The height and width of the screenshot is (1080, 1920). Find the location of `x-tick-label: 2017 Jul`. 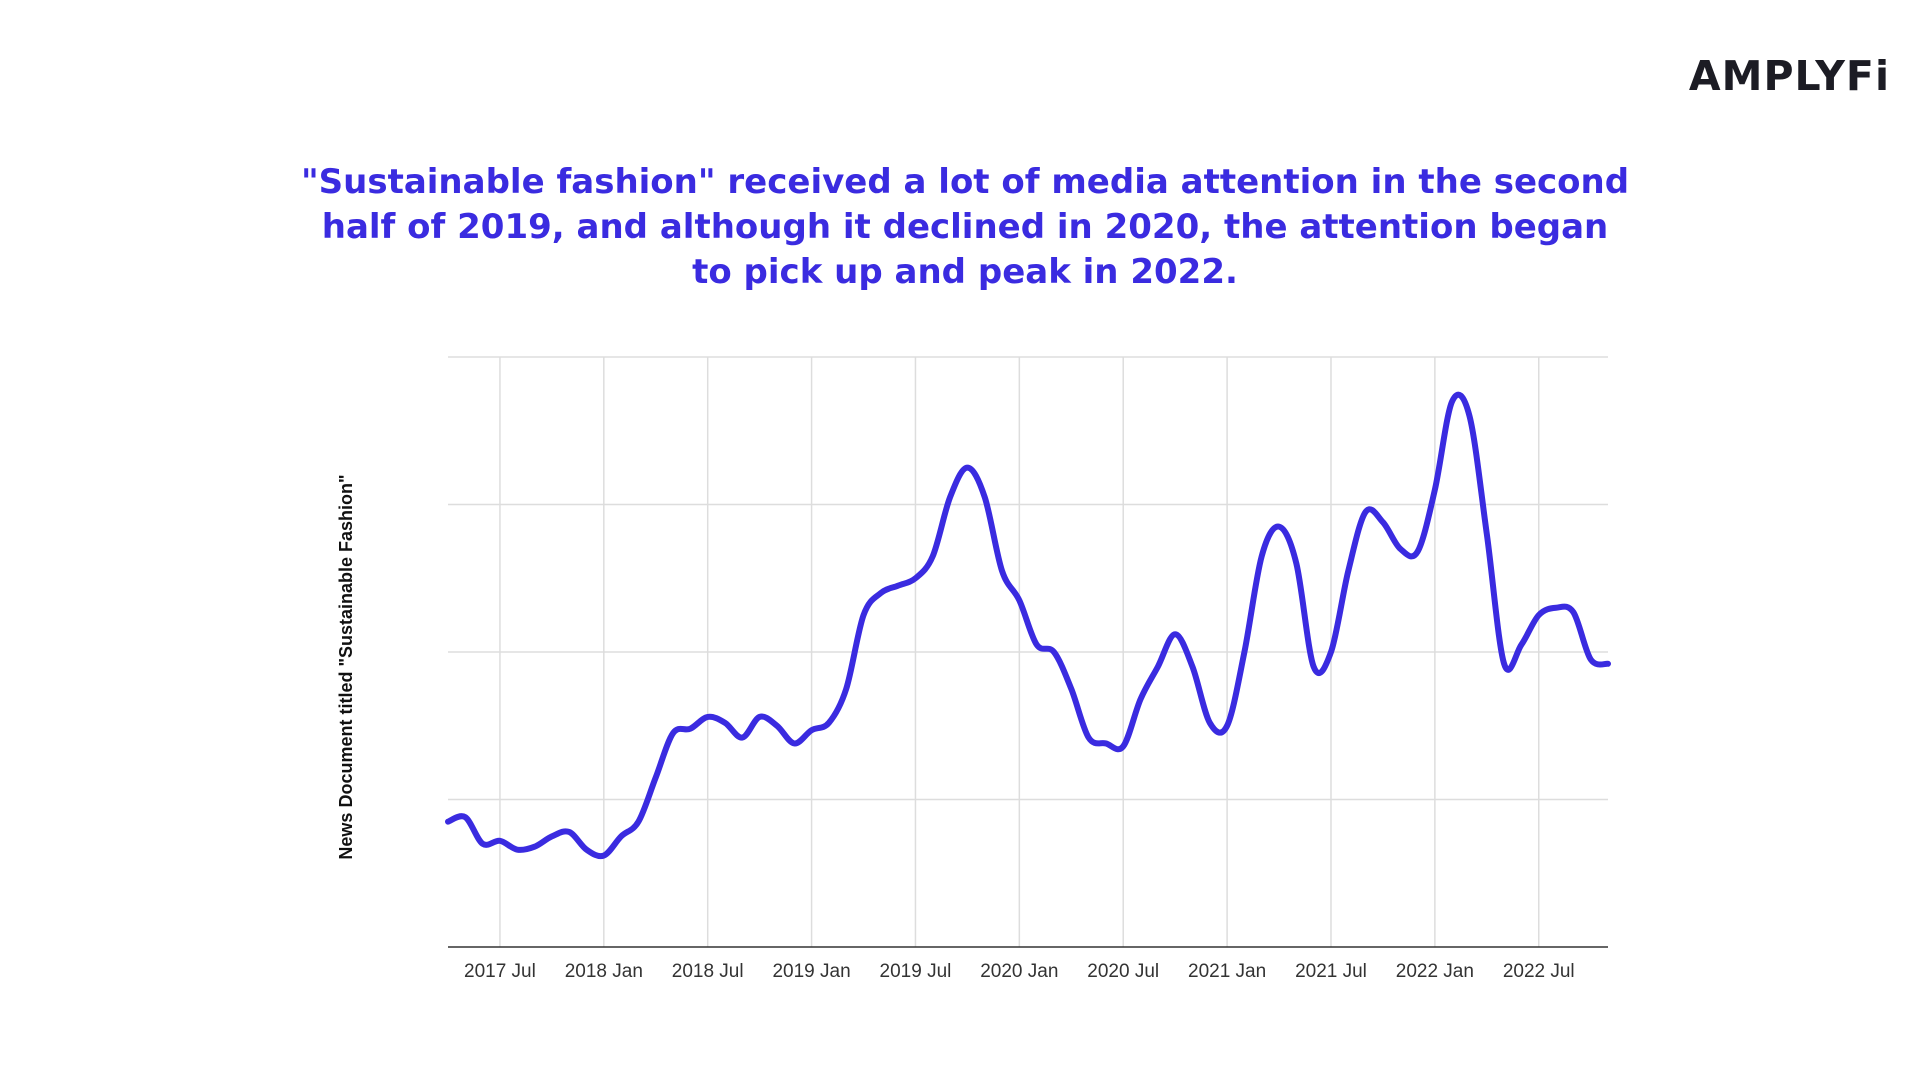

x-tick-label: 2017 Jul is located at coordinates (500, 971).